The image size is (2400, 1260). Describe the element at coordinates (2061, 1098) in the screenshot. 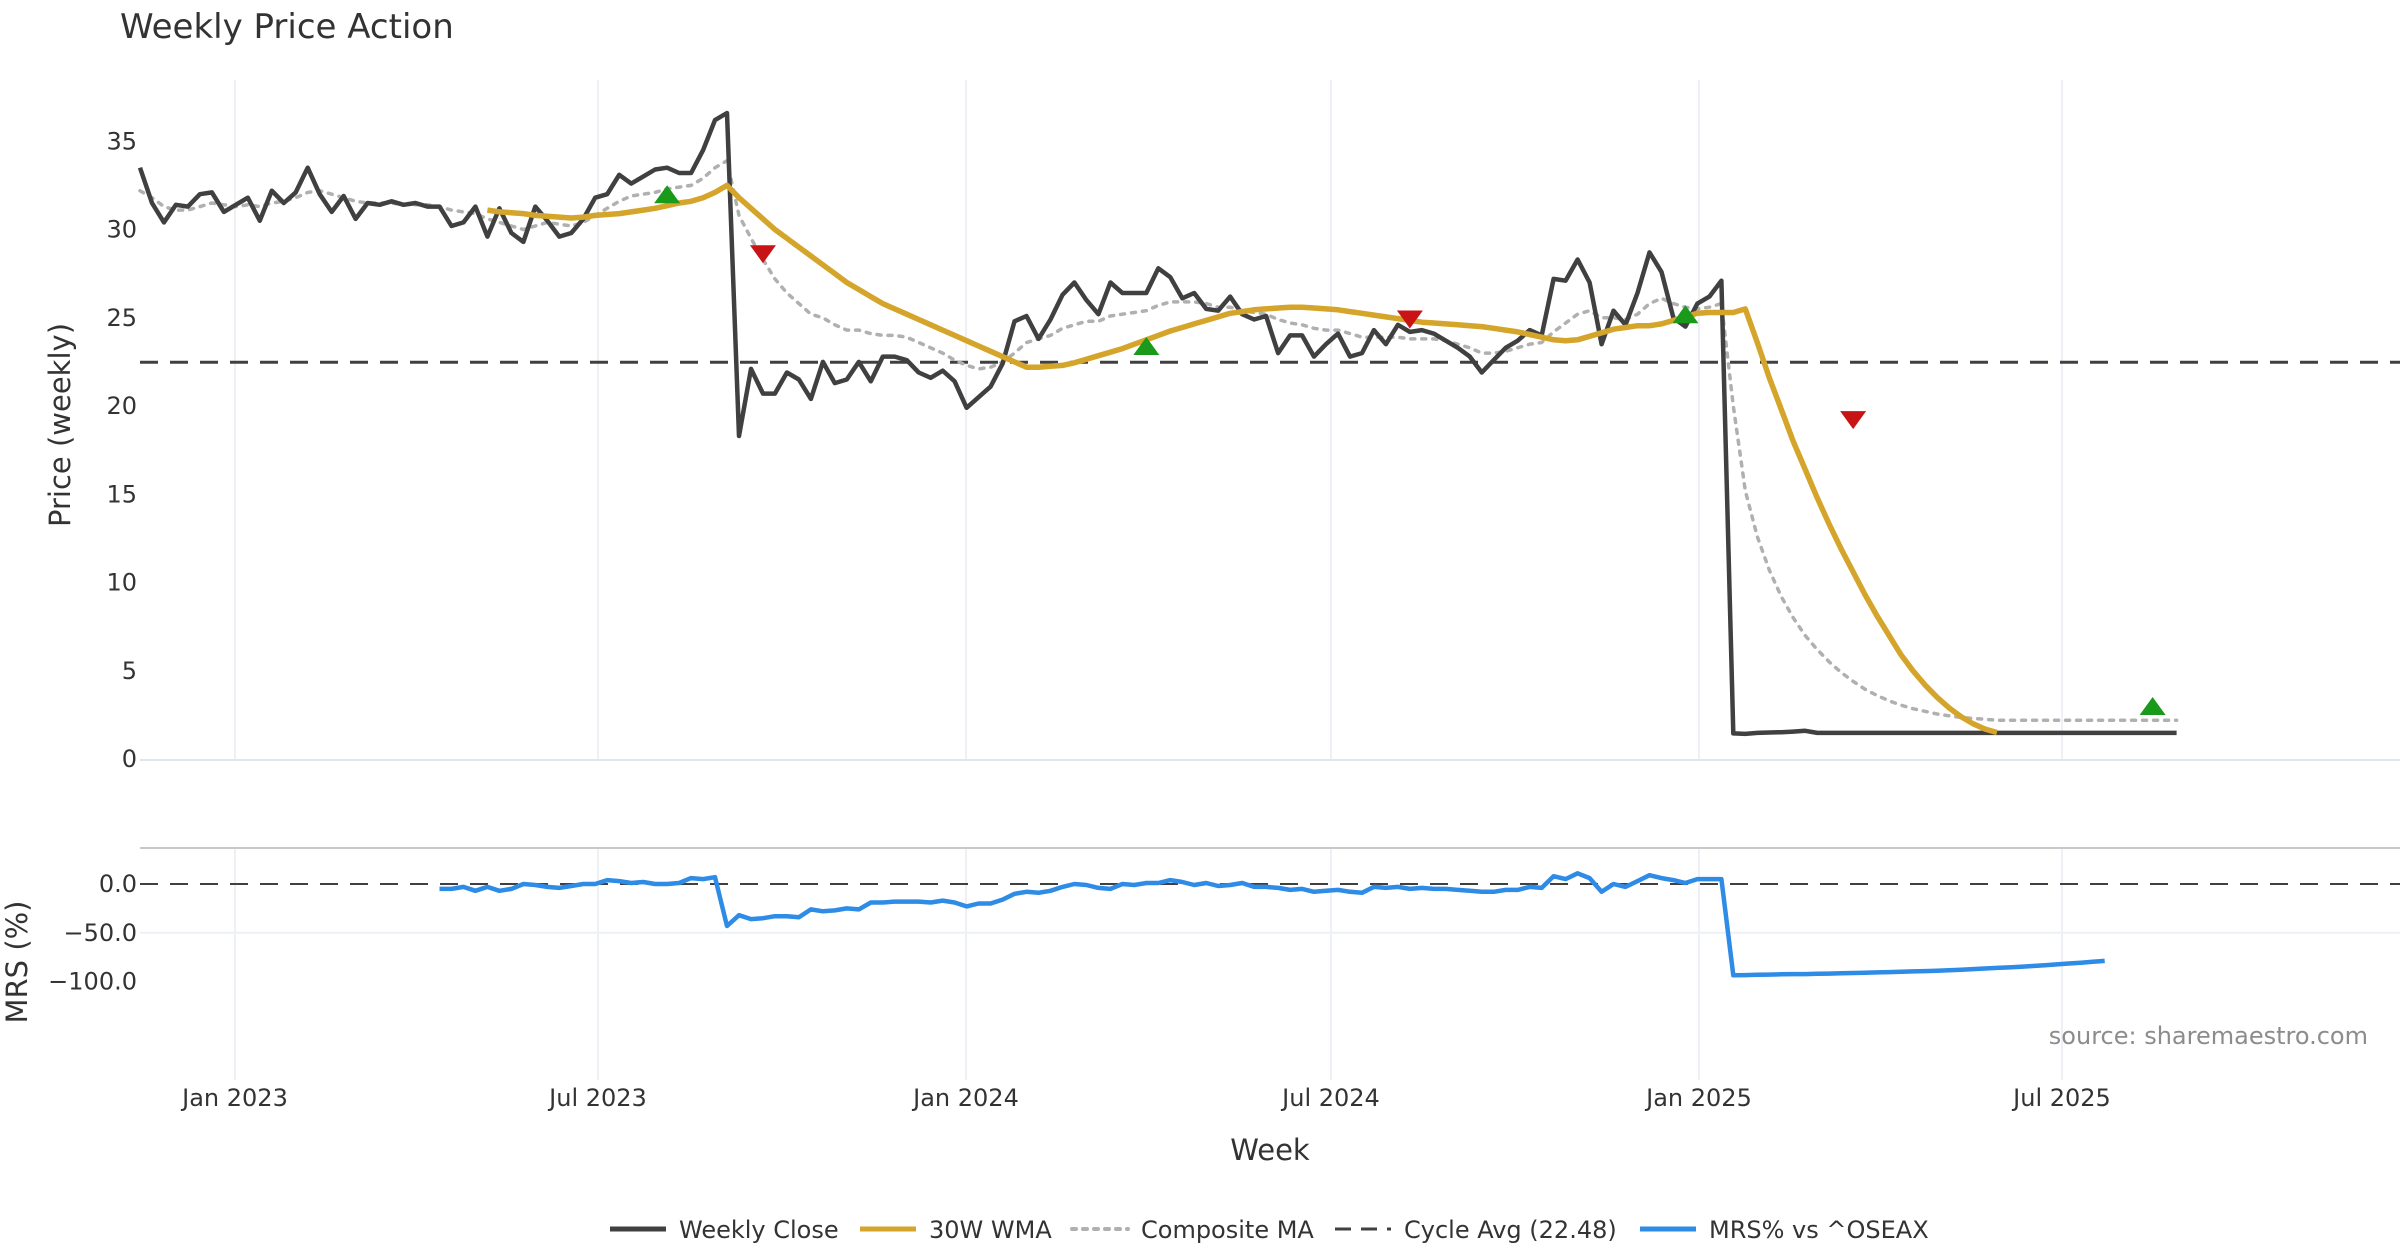

I see `x-tick: Jul 2025` at that location.